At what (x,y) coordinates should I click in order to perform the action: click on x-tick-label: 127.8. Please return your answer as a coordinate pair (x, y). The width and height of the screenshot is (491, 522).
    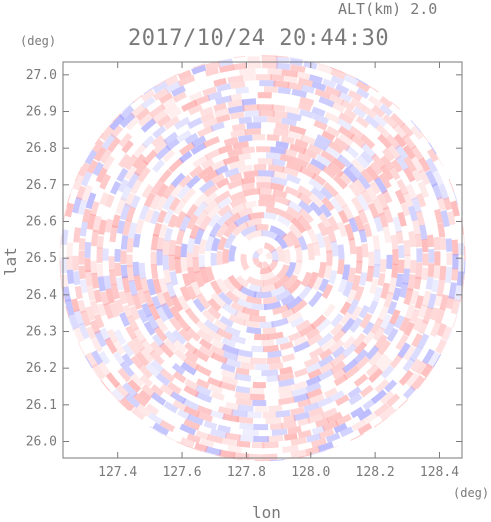
    Looking at the image, I should click on (246, 472).